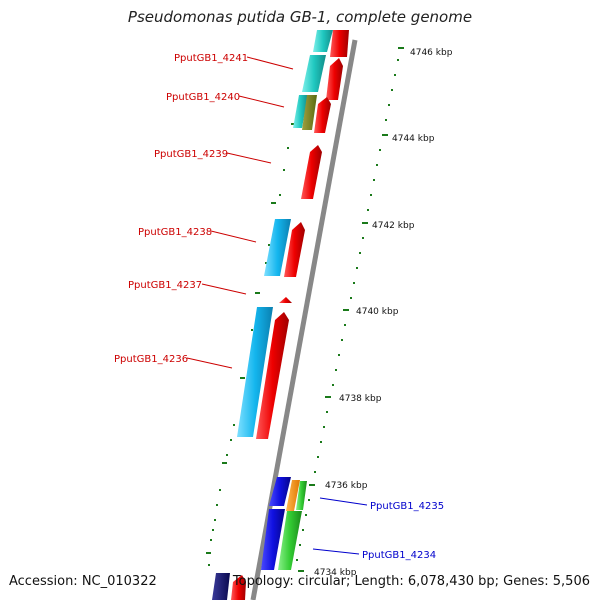 This screenshot has height=600, width=600. What do you see at coordinates (431, 53) in the screenshot?
I see `tick-label: 4746 kbp` at bounding box center [431, 53].